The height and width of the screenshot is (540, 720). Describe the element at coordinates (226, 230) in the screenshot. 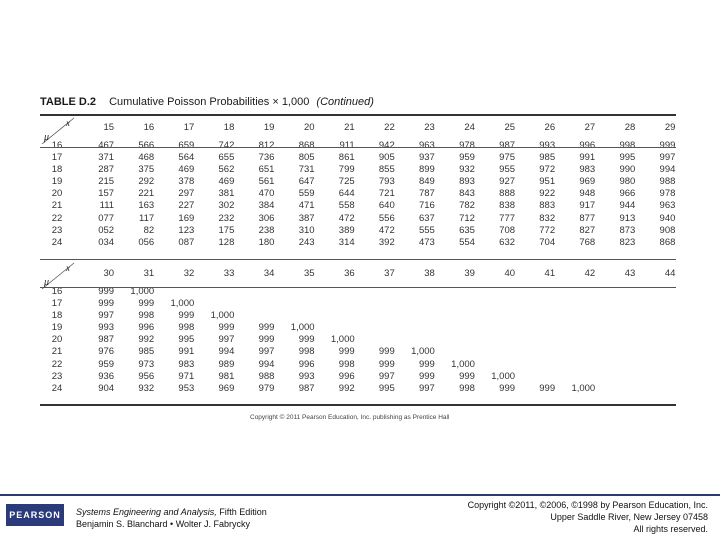

I see `probability-cell: 175` at that location.